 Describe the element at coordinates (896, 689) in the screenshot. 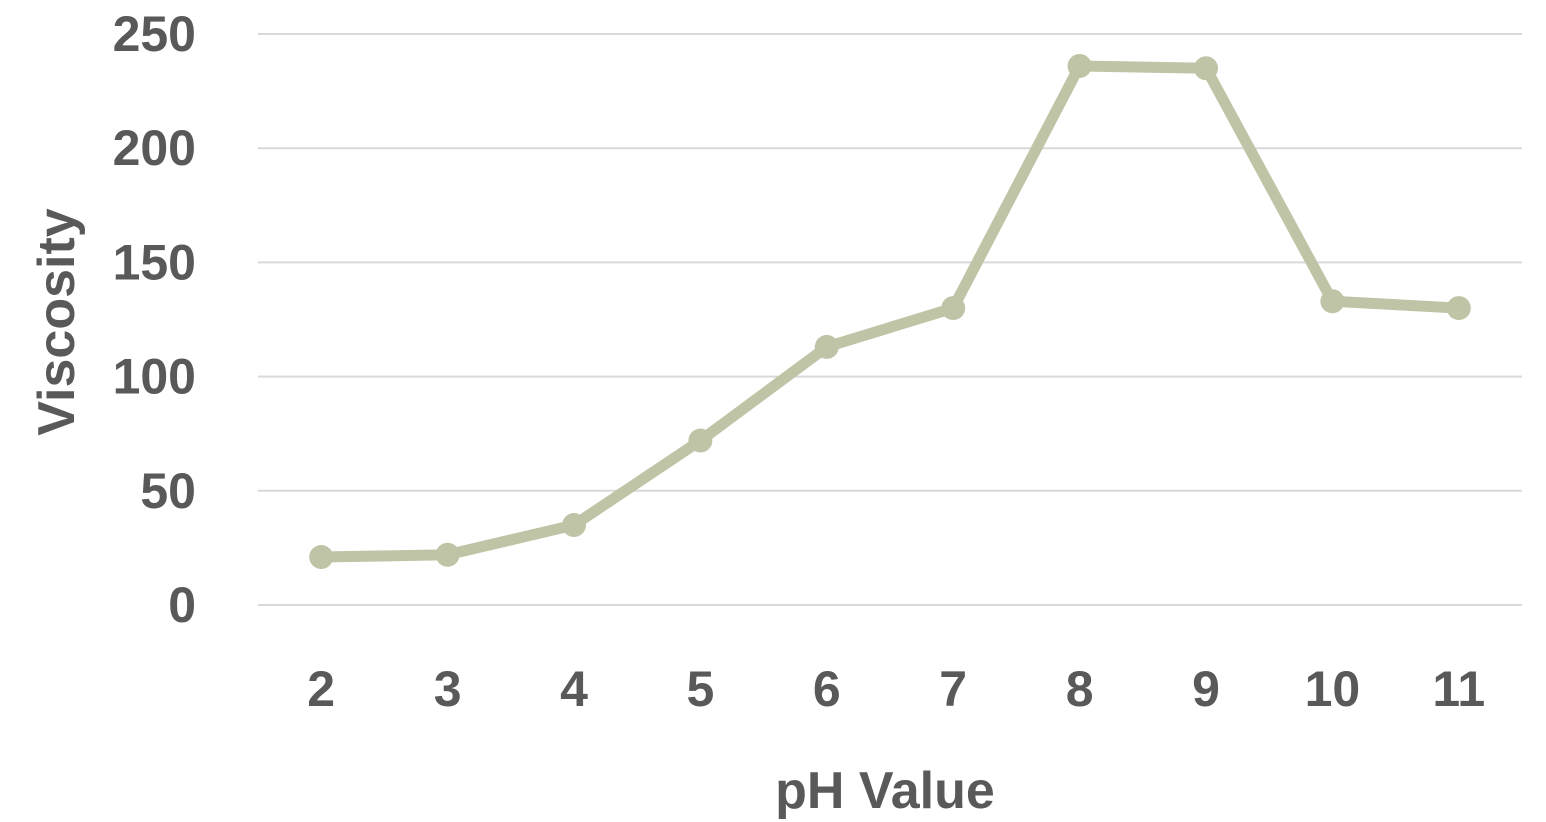

I see `x-tick-labels: 2 3 4 5 6 7 8 9 10 11` at that location.